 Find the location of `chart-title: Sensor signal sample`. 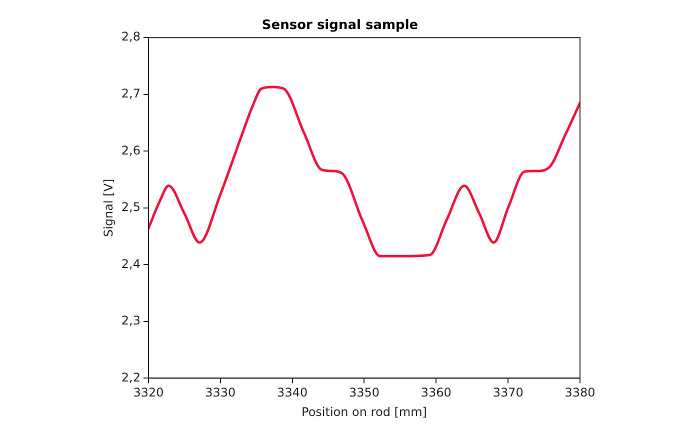

chart-title: Sensor signal sample is located at coordinates (340, 26).